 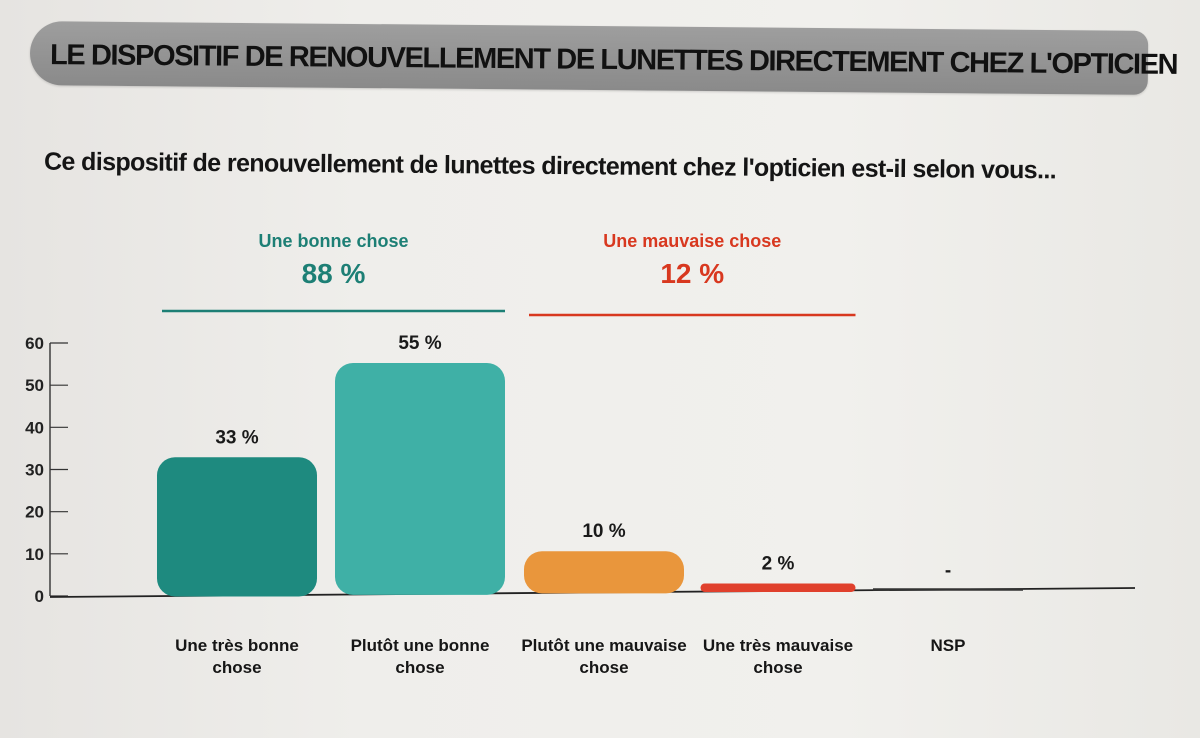 What do you see at coordinates (237, 645) in the screenshot?
I see `category-label-line: Une très bonne` at bounding box center [237, 645].